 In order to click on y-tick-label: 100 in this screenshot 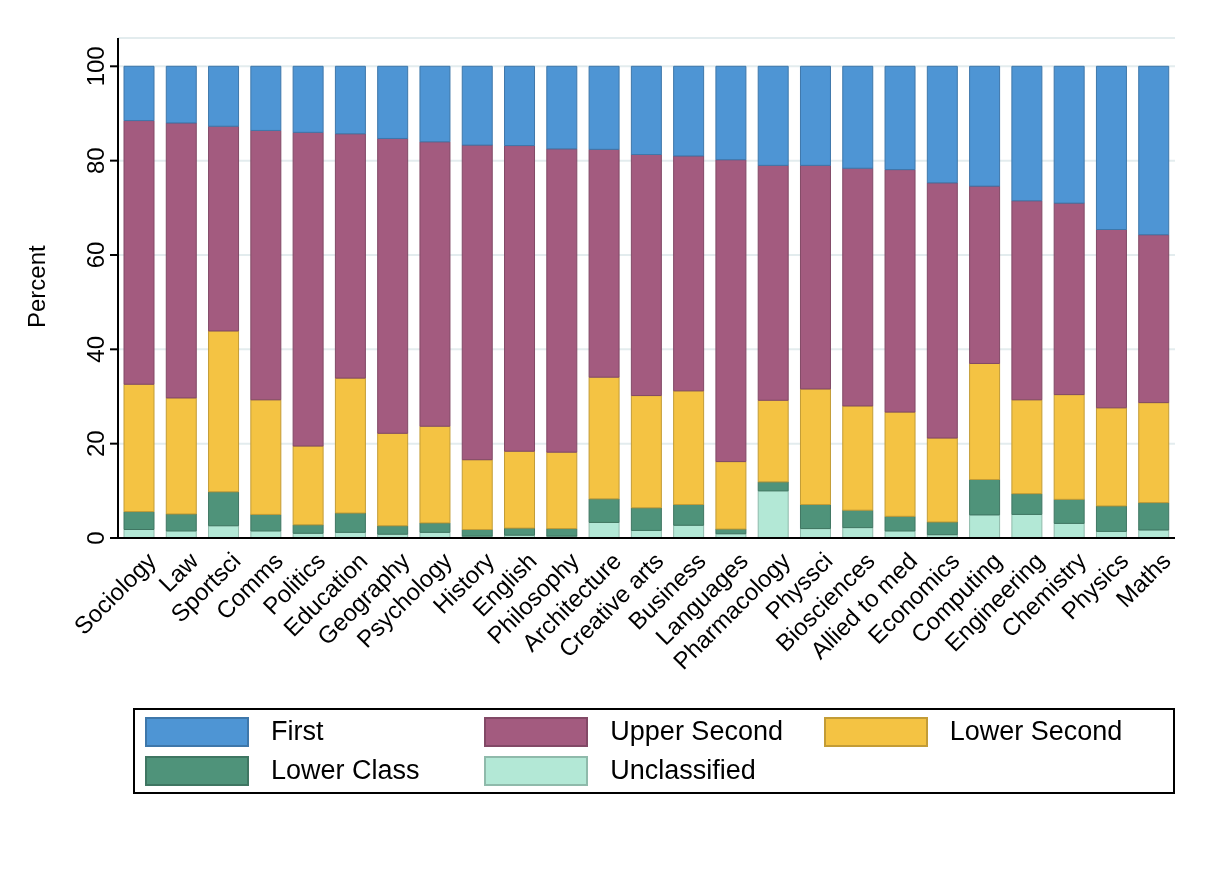, I will do `click(95, 66)`.